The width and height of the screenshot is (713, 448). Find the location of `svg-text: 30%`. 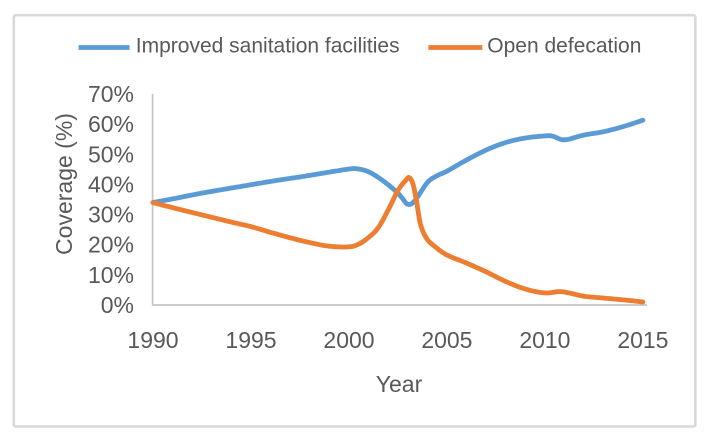

svg-text: 30% is located at coordinates (111, 215).